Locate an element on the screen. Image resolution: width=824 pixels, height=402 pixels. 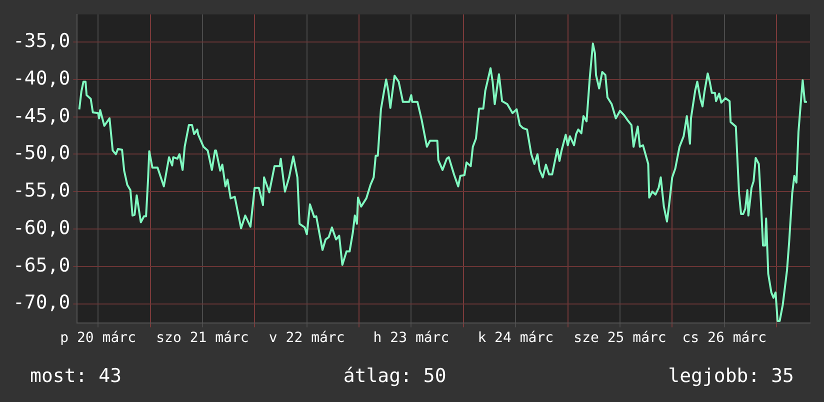
text: most: 43 is located at coordinates (76, 376).